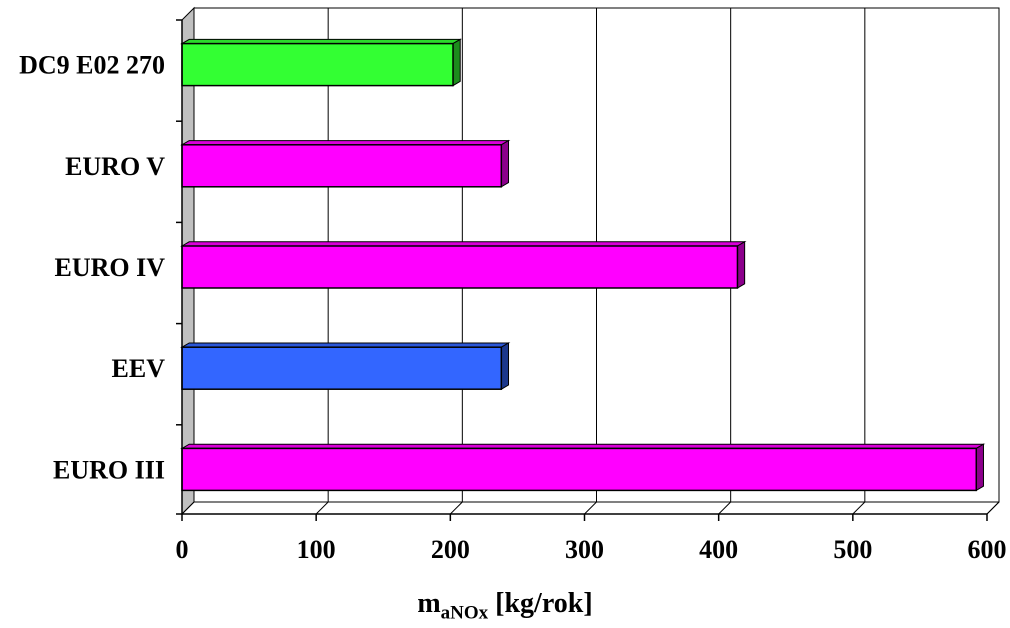  Describe the element at coordinates (993, 508) in the screenshot. I see `x-axis-end` at that location.